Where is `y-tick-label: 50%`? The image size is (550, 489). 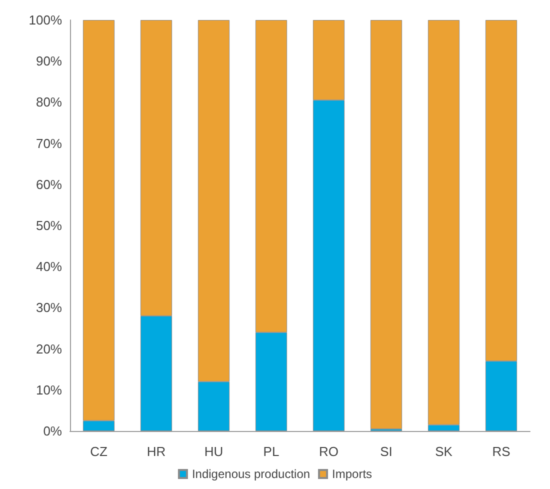 y-tick-label: 50% is located at coordinates (49, 225).